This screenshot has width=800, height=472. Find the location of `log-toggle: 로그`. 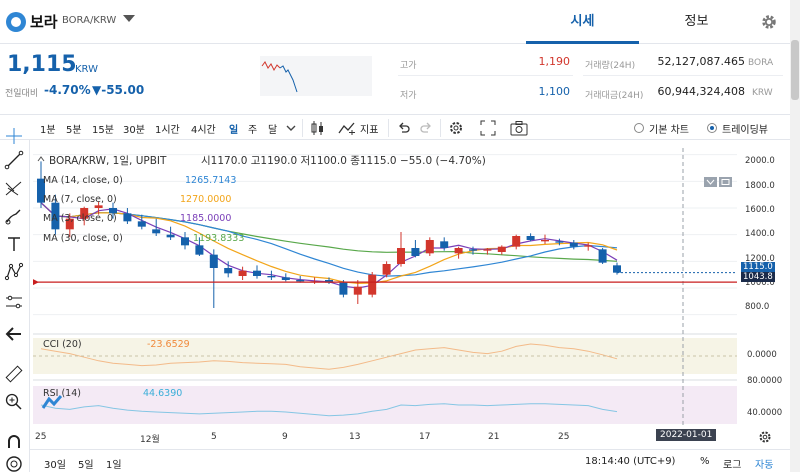

log-toggle: 로그 is located at coordinates (732, 465).